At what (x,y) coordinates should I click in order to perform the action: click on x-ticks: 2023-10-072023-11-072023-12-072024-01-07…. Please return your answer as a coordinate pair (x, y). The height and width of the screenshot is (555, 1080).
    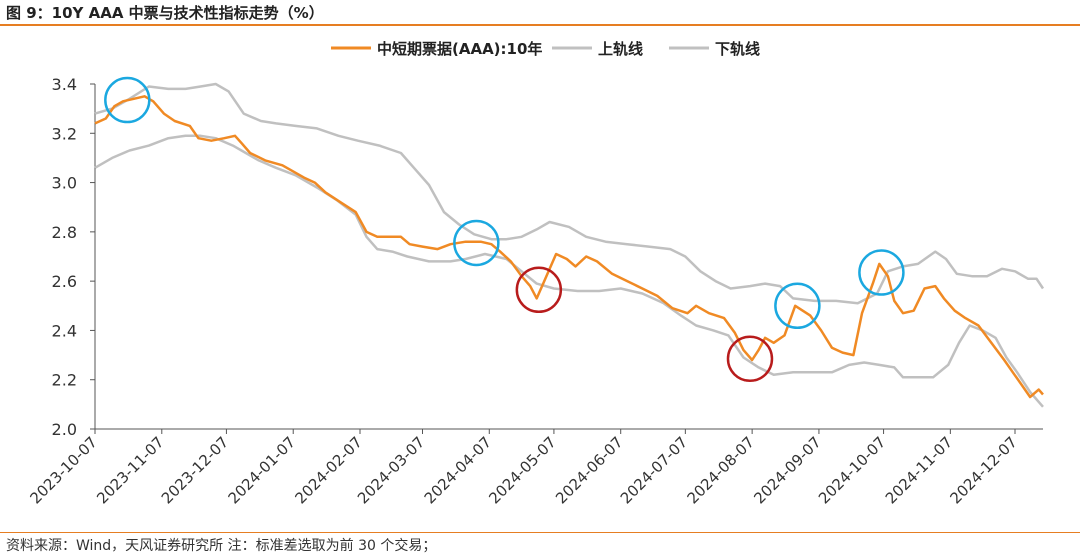
    Looking at the image, I should click on (523, 468).